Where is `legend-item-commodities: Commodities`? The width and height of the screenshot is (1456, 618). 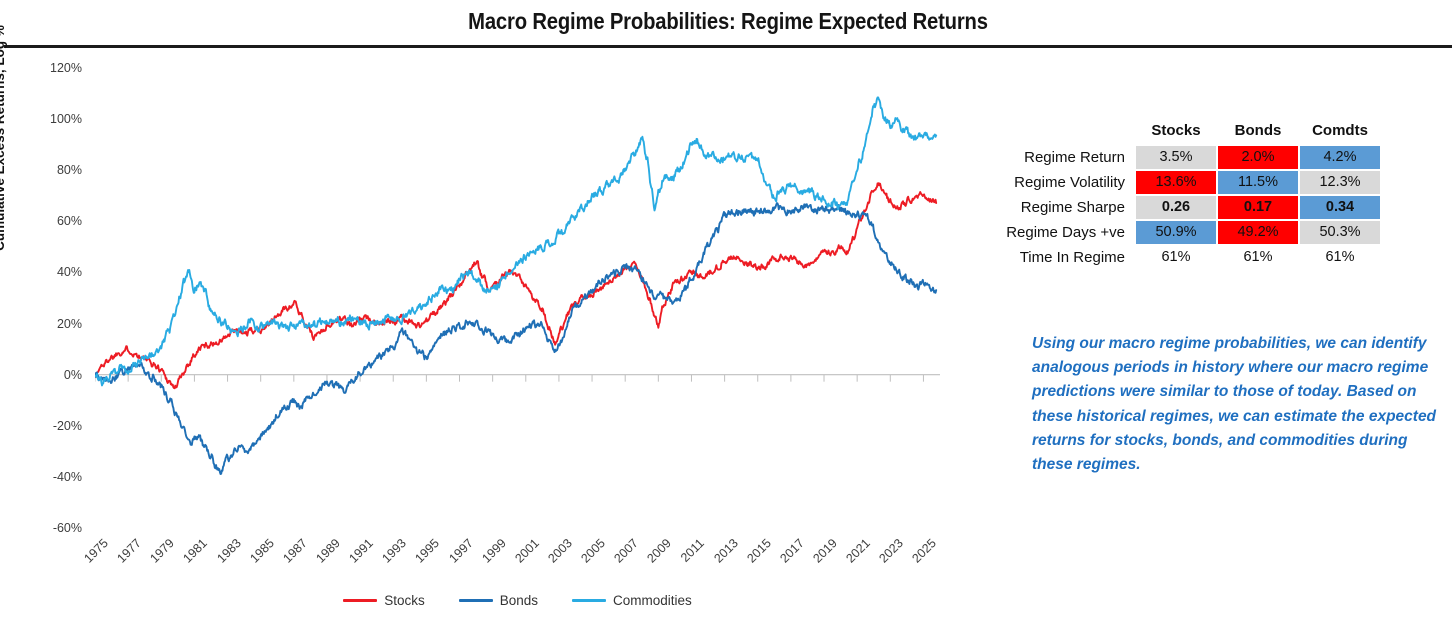
legend-item-commodities: Commodities is located at coordinates (632, 600).